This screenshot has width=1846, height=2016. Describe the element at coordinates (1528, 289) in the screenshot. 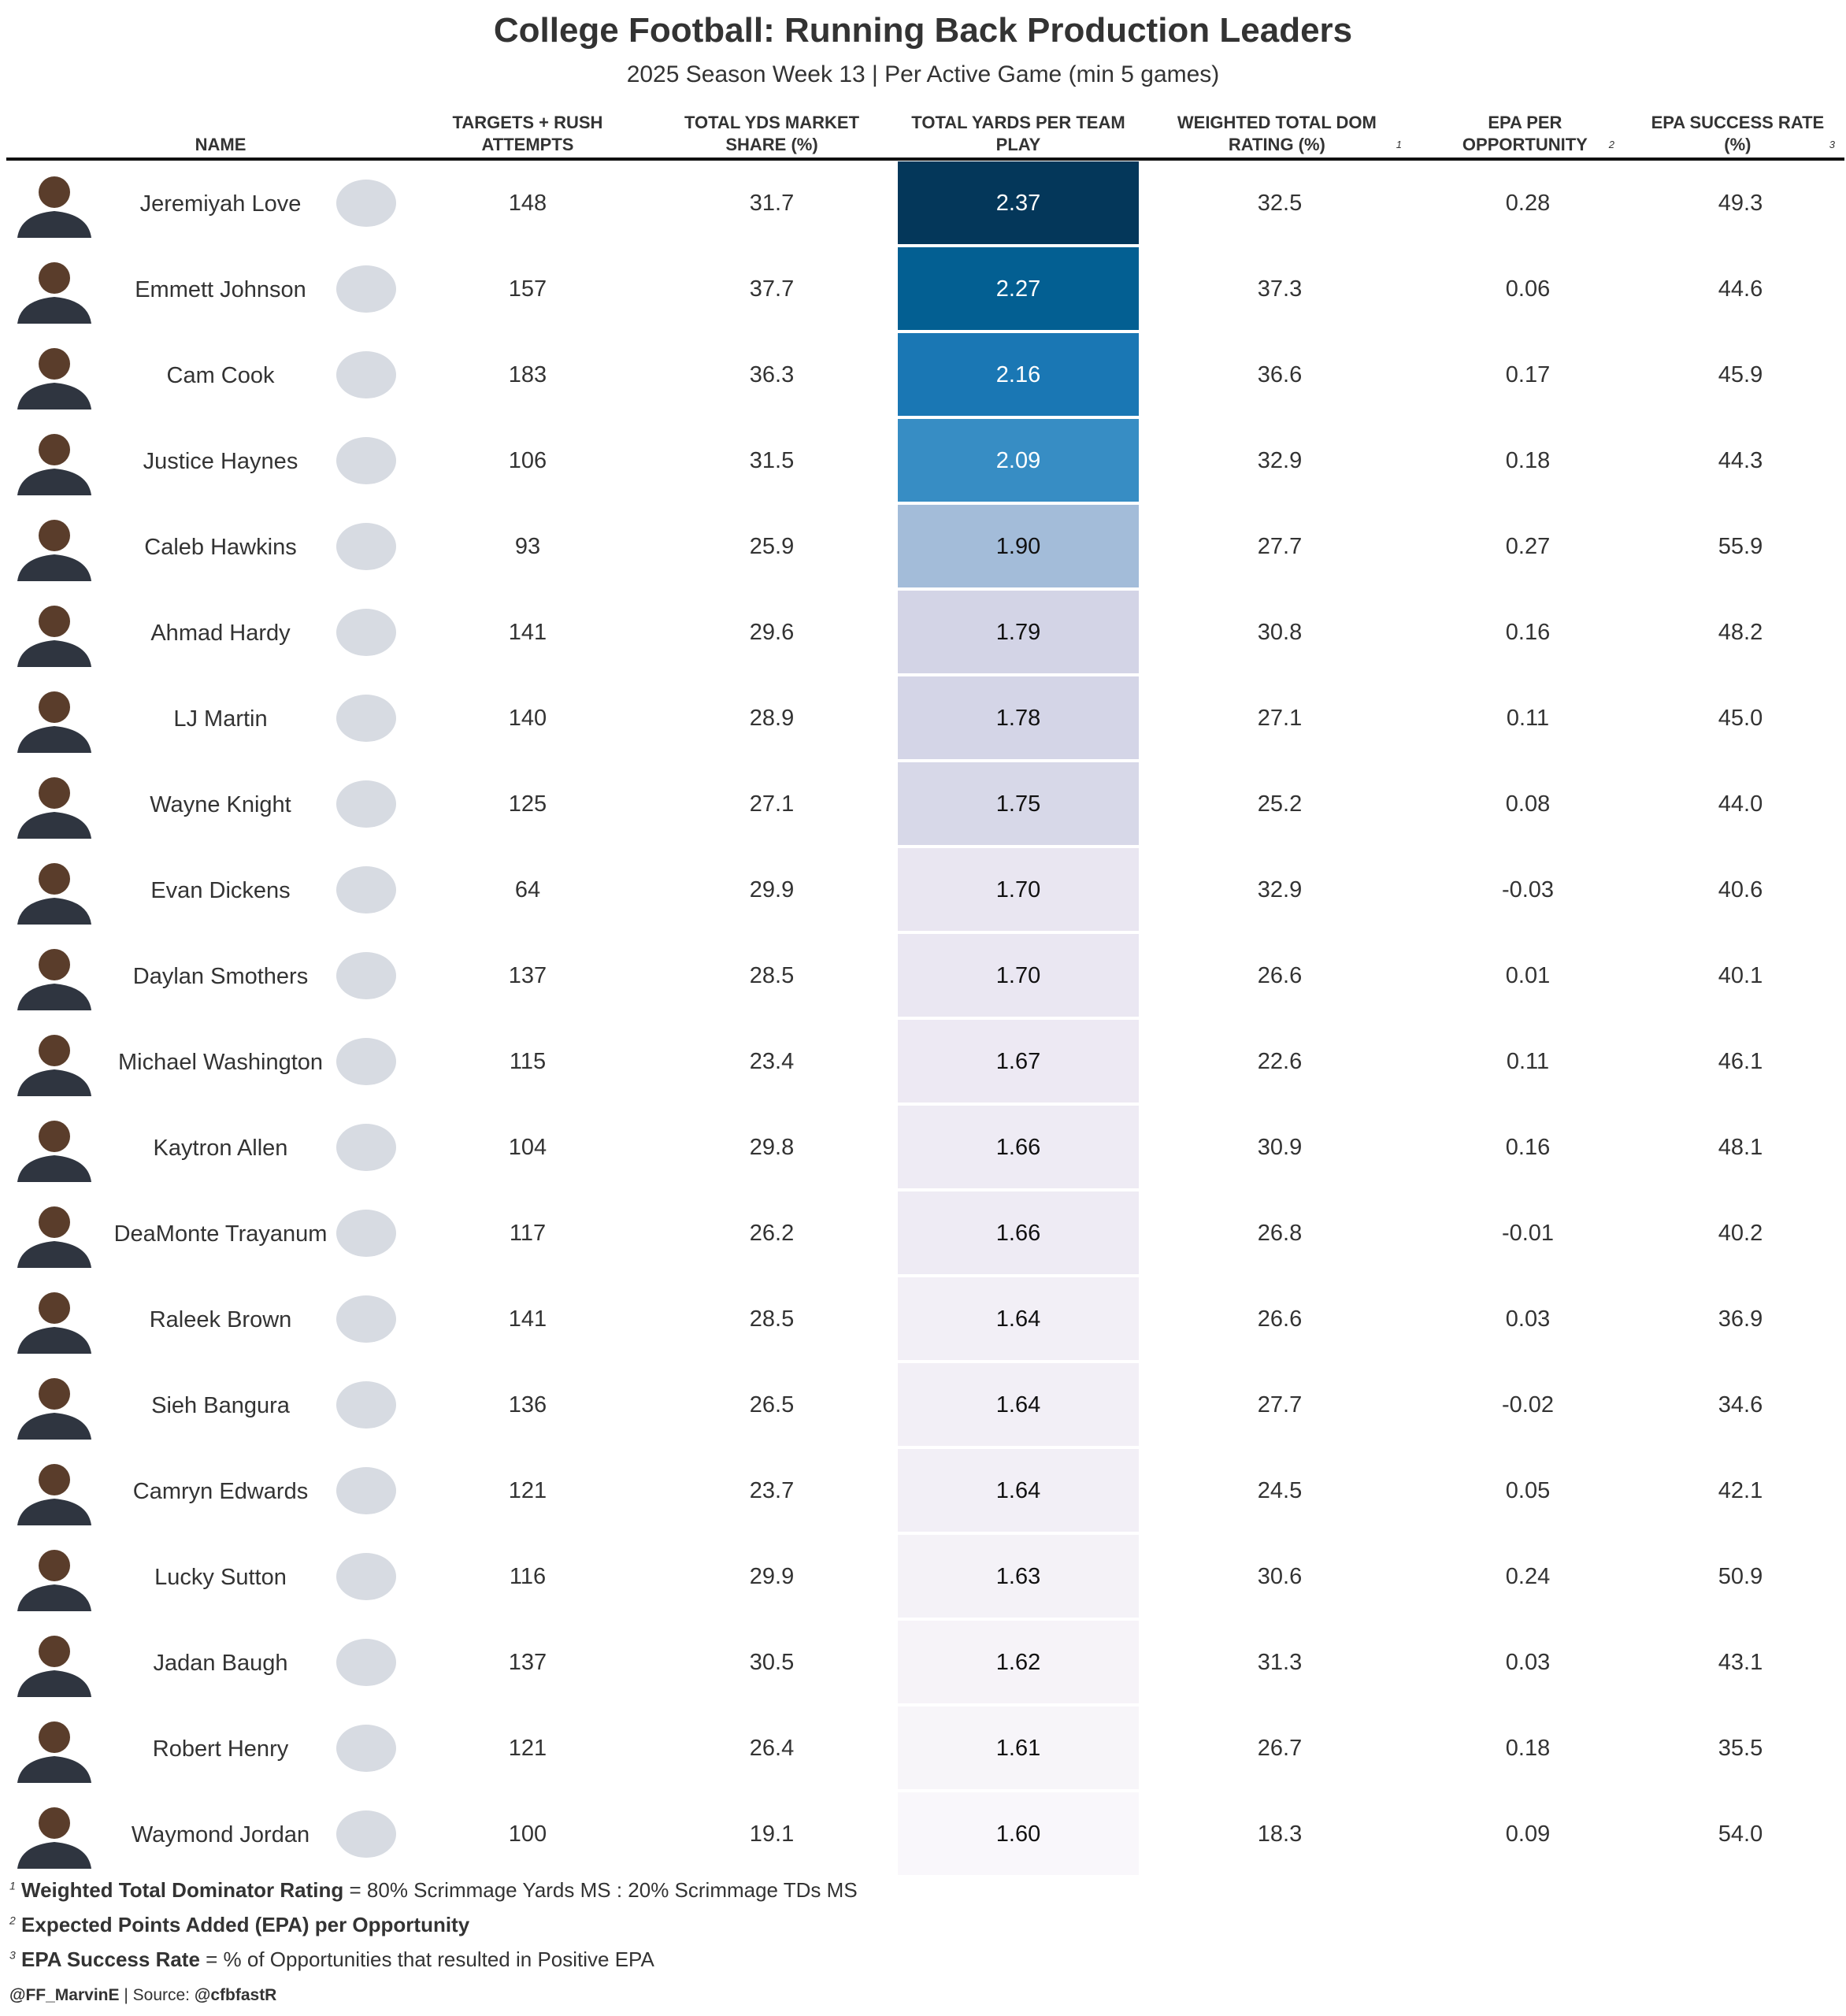

I see `cell-epa: 0.06` at that location.